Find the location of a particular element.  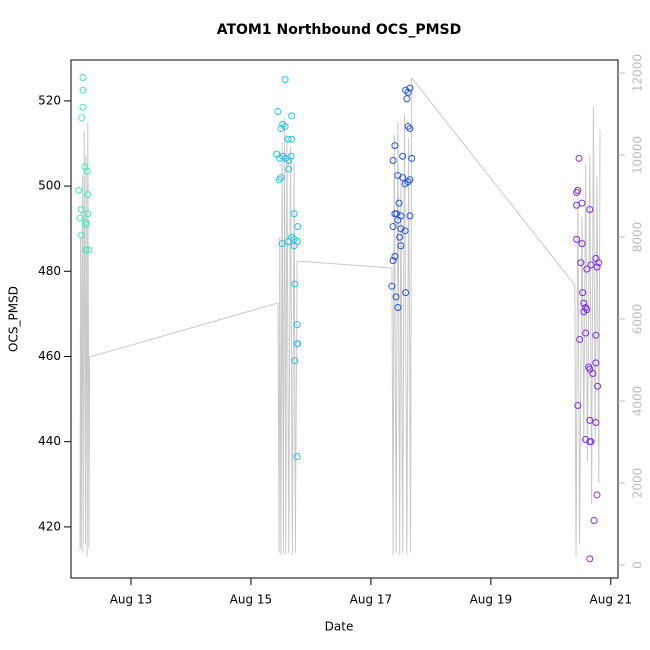

y-tick-label: 480 is located at coordinates (49, 271).